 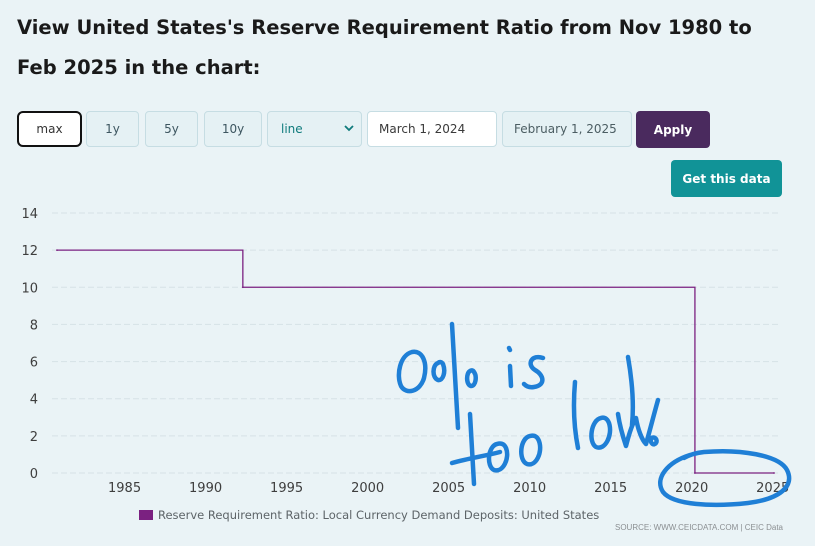 I want to click on range-10y-button: 10y, so click(x=233, y=129).